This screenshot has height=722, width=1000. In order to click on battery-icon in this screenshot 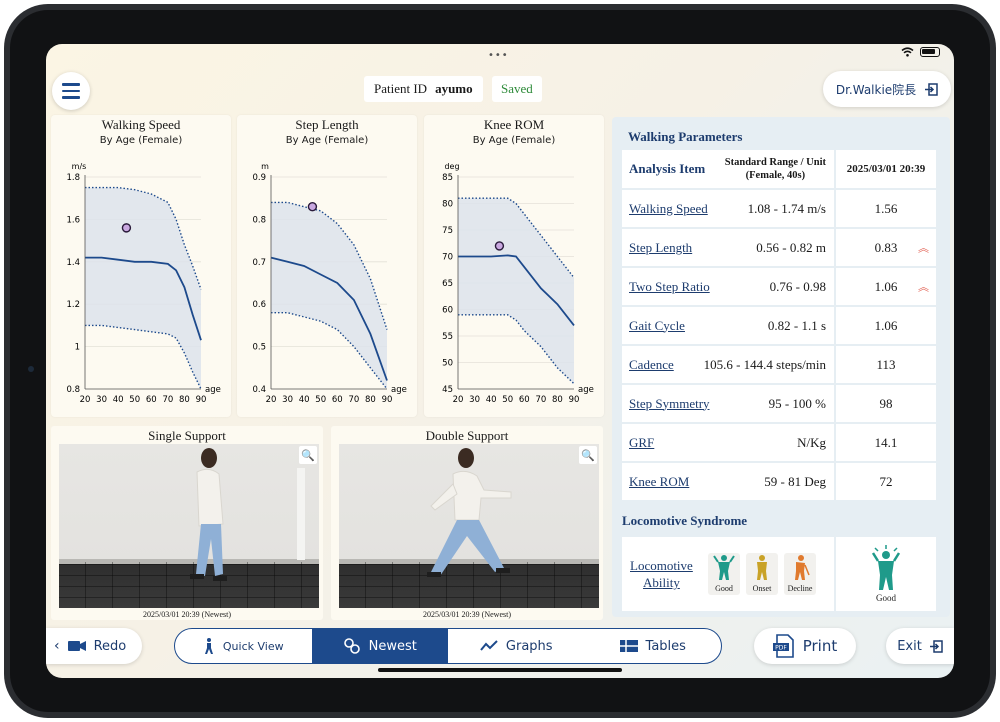, I will do `click(930, 52)`.